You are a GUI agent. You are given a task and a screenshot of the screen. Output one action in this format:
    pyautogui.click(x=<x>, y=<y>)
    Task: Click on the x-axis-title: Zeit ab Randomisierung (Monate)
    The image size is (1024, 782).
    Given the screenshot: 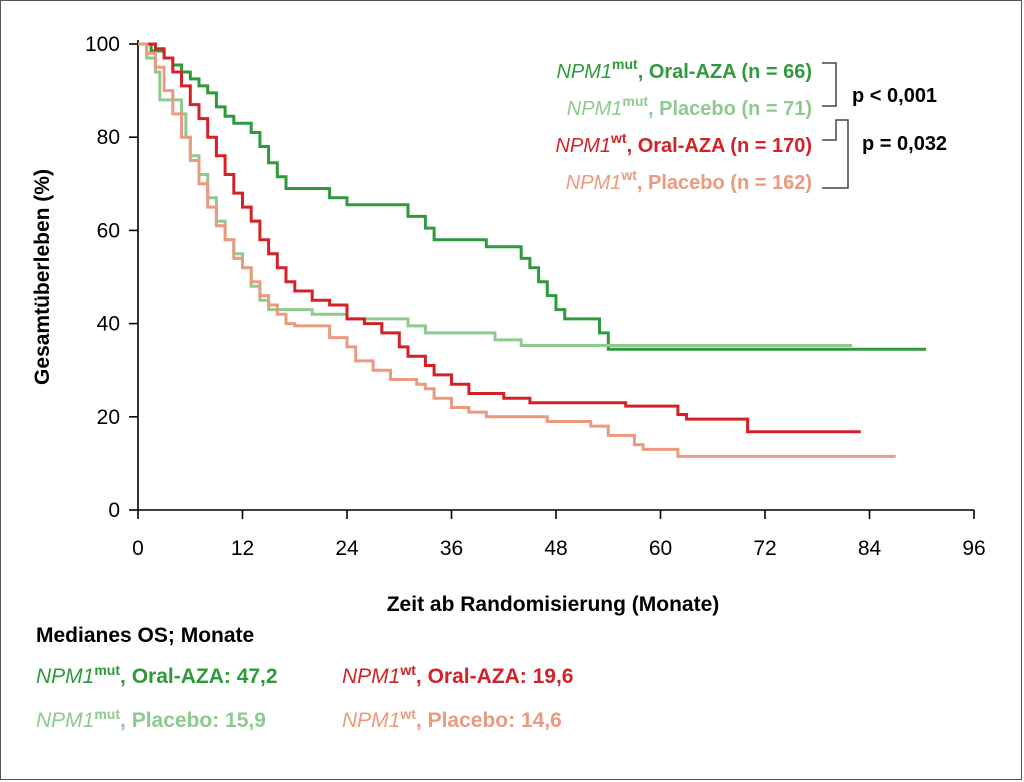 What is the action you would take?
    pyautogui.click(x=553, y=604)
    